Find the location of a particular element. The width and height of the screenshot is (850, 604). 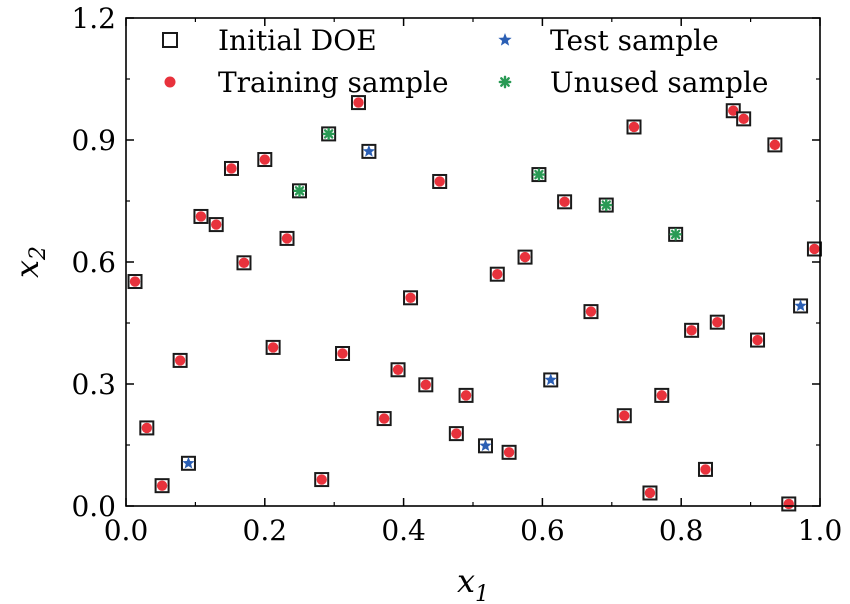

x-tick-label: 0.8 is located at coordinates (681, 530).